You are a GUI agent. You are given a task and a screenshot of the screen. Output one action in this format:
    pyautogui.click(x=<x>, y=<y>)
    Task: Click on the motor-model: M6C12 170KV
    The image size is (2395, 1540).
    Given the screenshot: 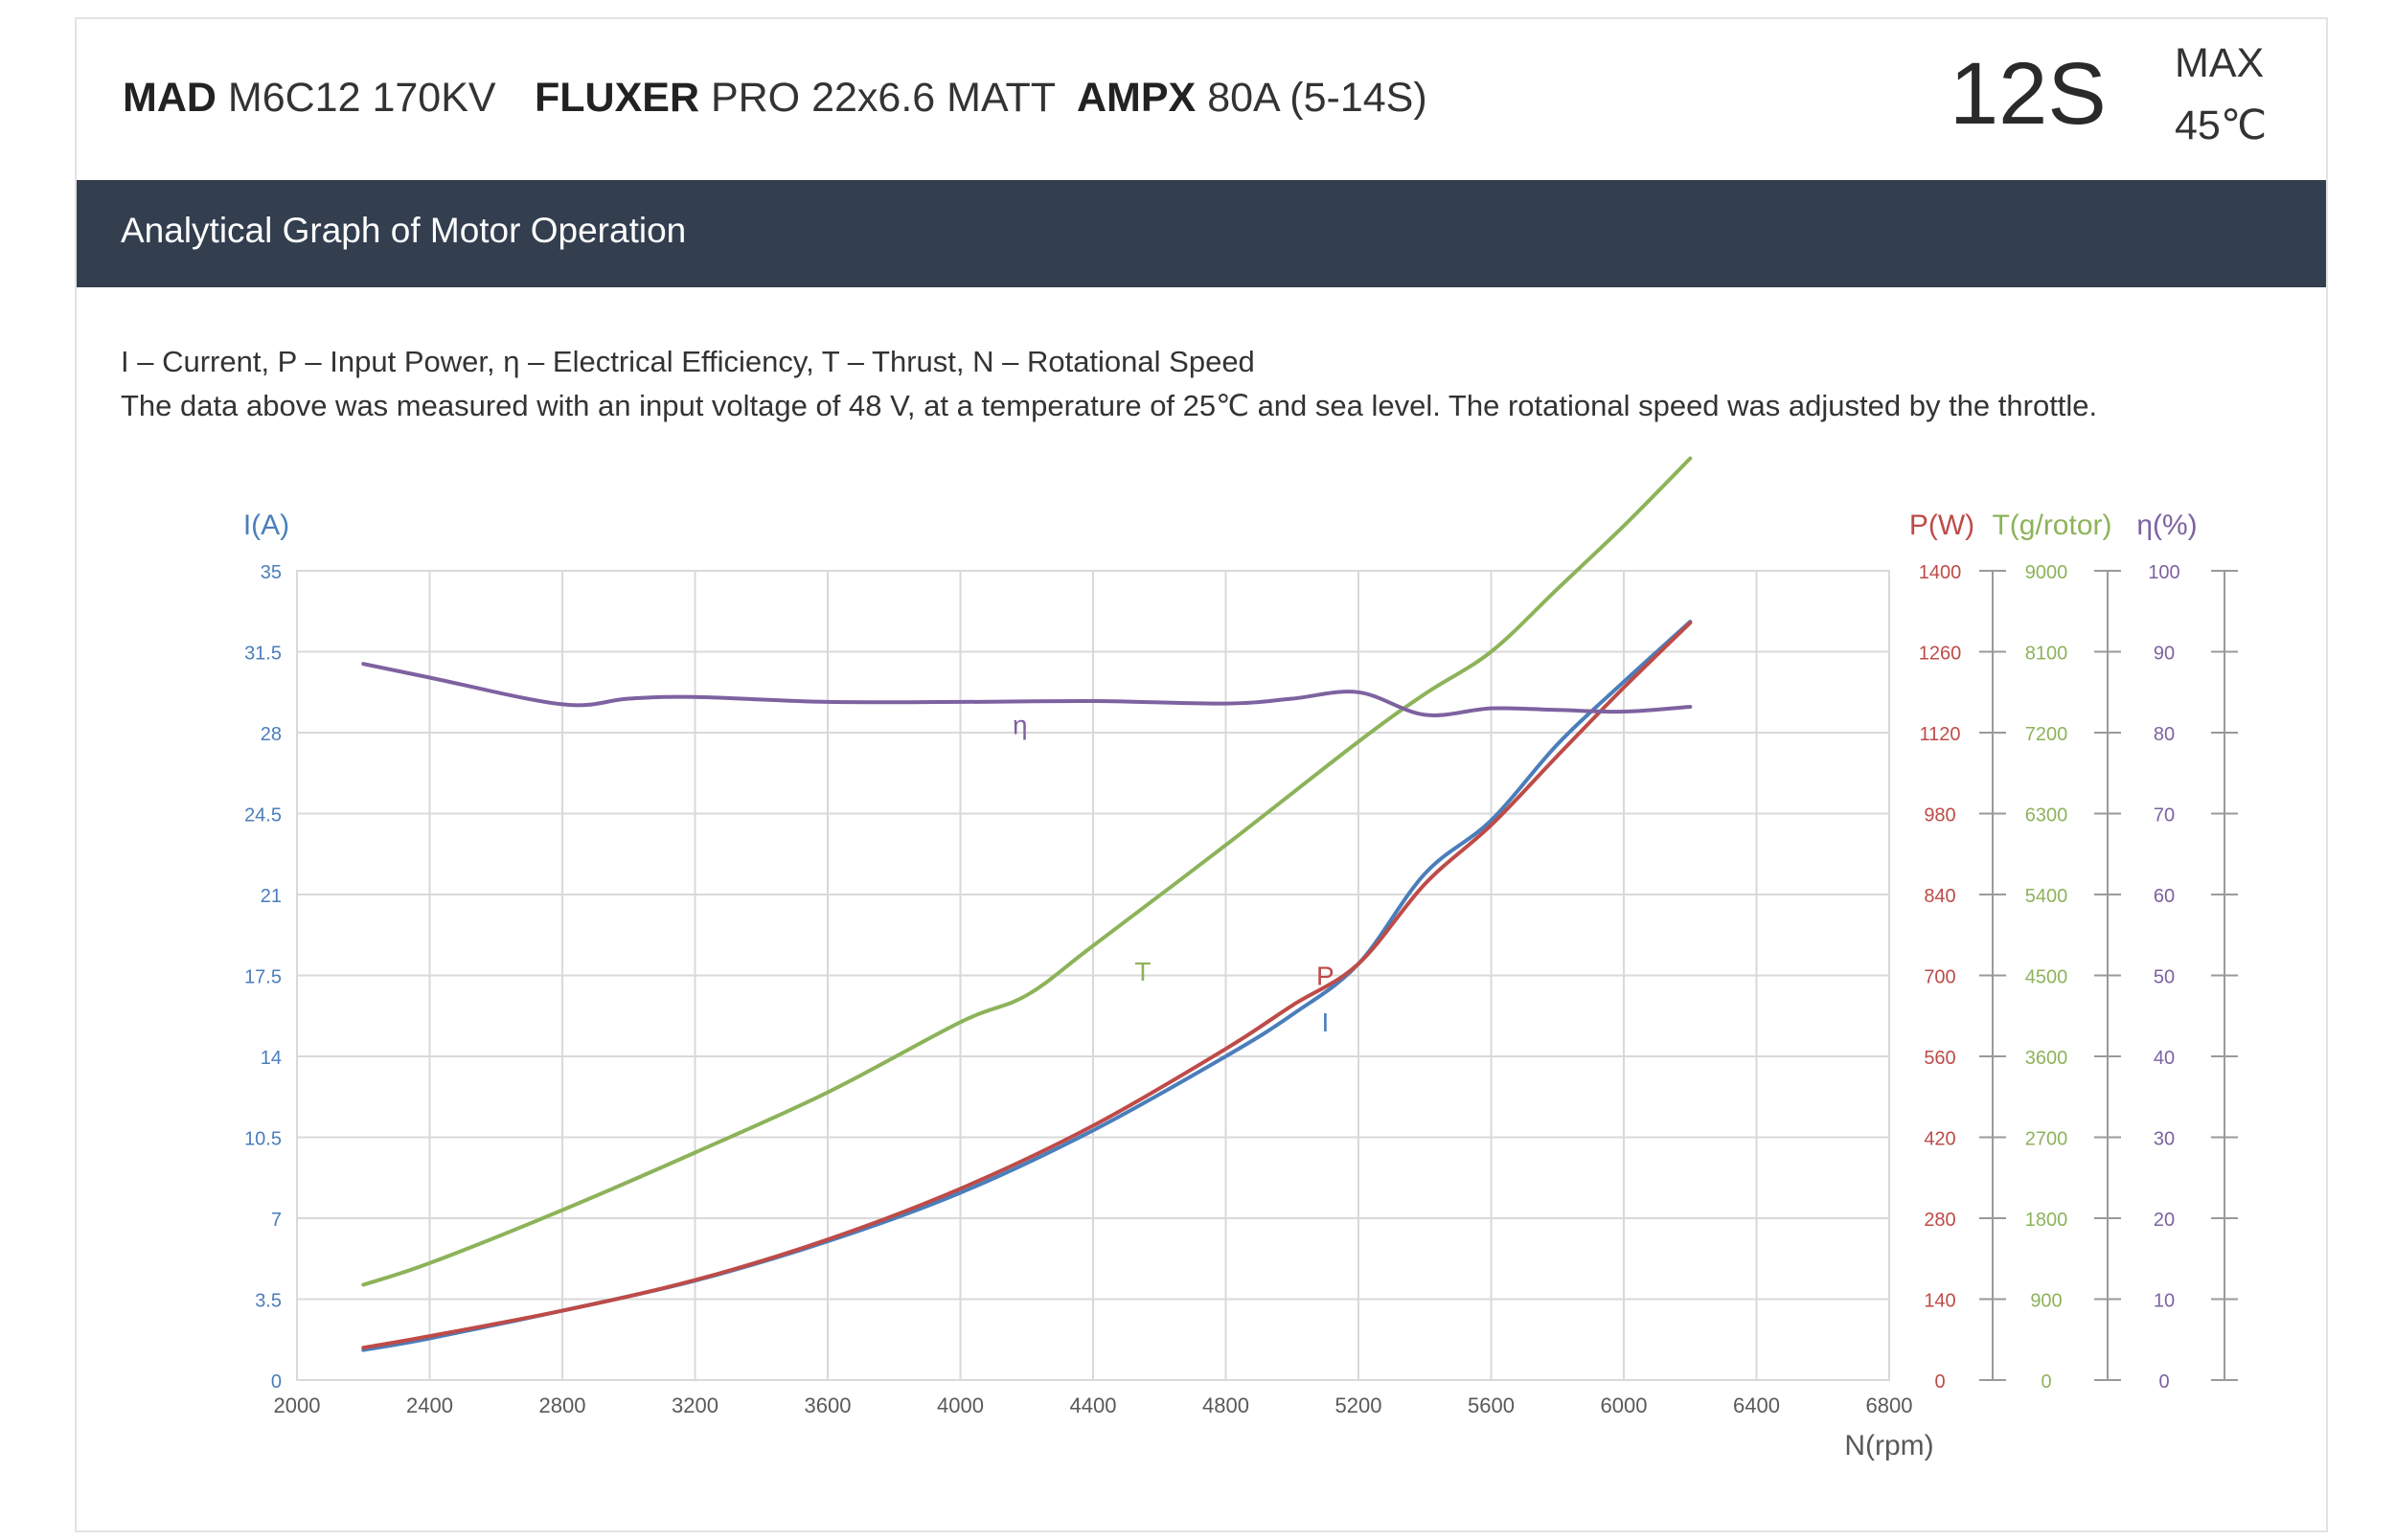 What is the action you would take?
    pyautogui.click(x=362, y=98)
    